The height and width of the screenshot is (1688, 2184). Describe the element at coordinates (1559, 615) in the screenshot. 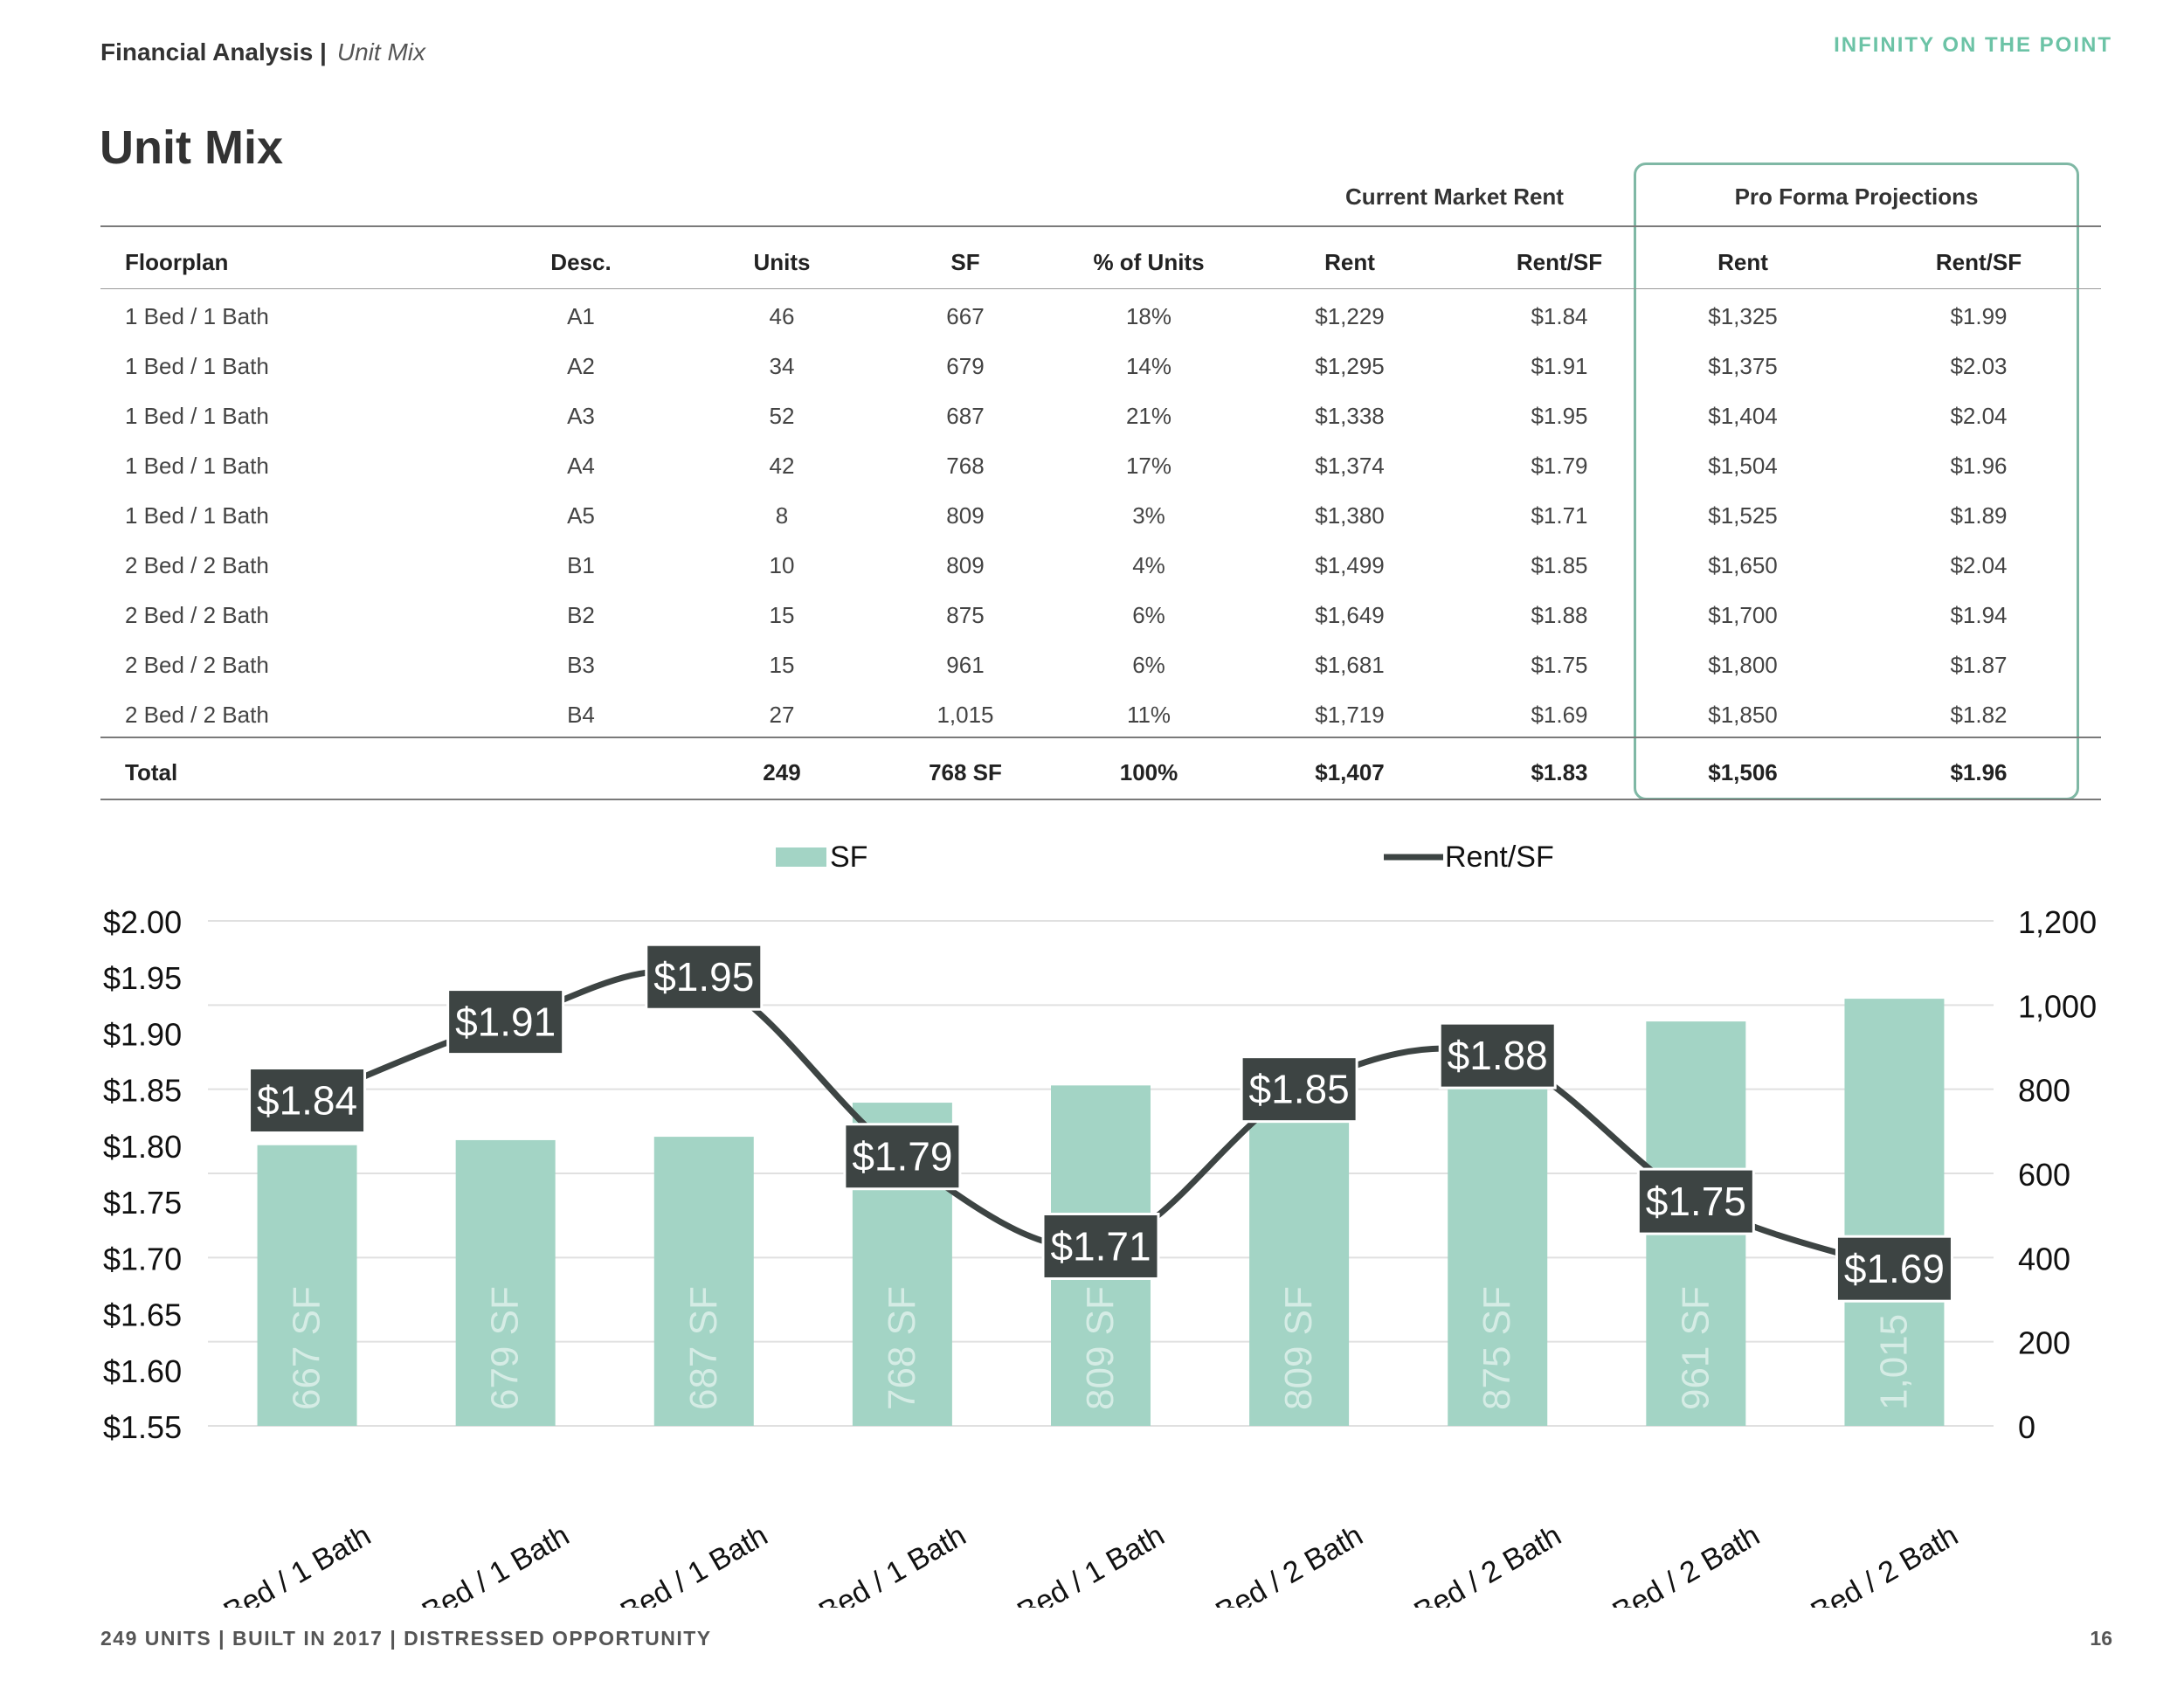

I see `cell-rent-sf: $1.88` at that location.